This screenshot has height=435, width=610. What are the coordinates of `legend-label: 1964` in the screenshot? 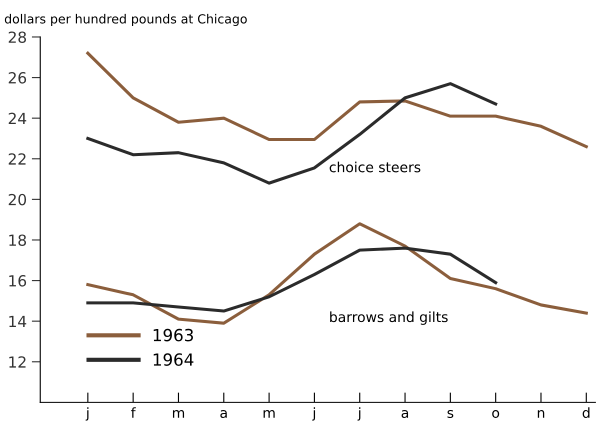 It's located at (174, 359).